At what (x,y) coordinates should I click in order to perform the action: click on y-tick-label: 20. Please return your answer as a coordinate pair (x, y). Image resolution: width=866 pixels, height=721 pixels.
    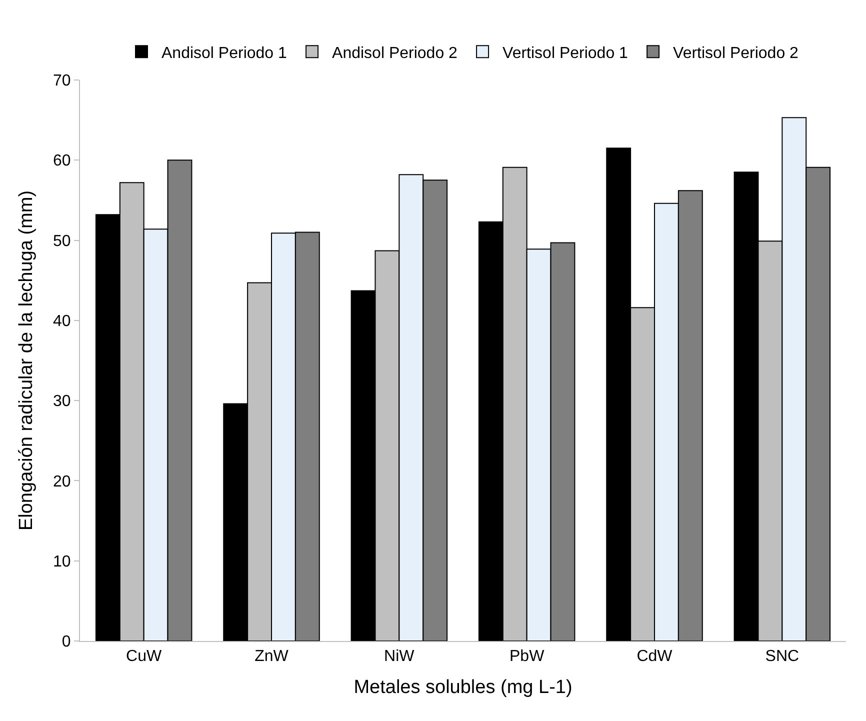
    Looking at the image, I should click on (62, 481).